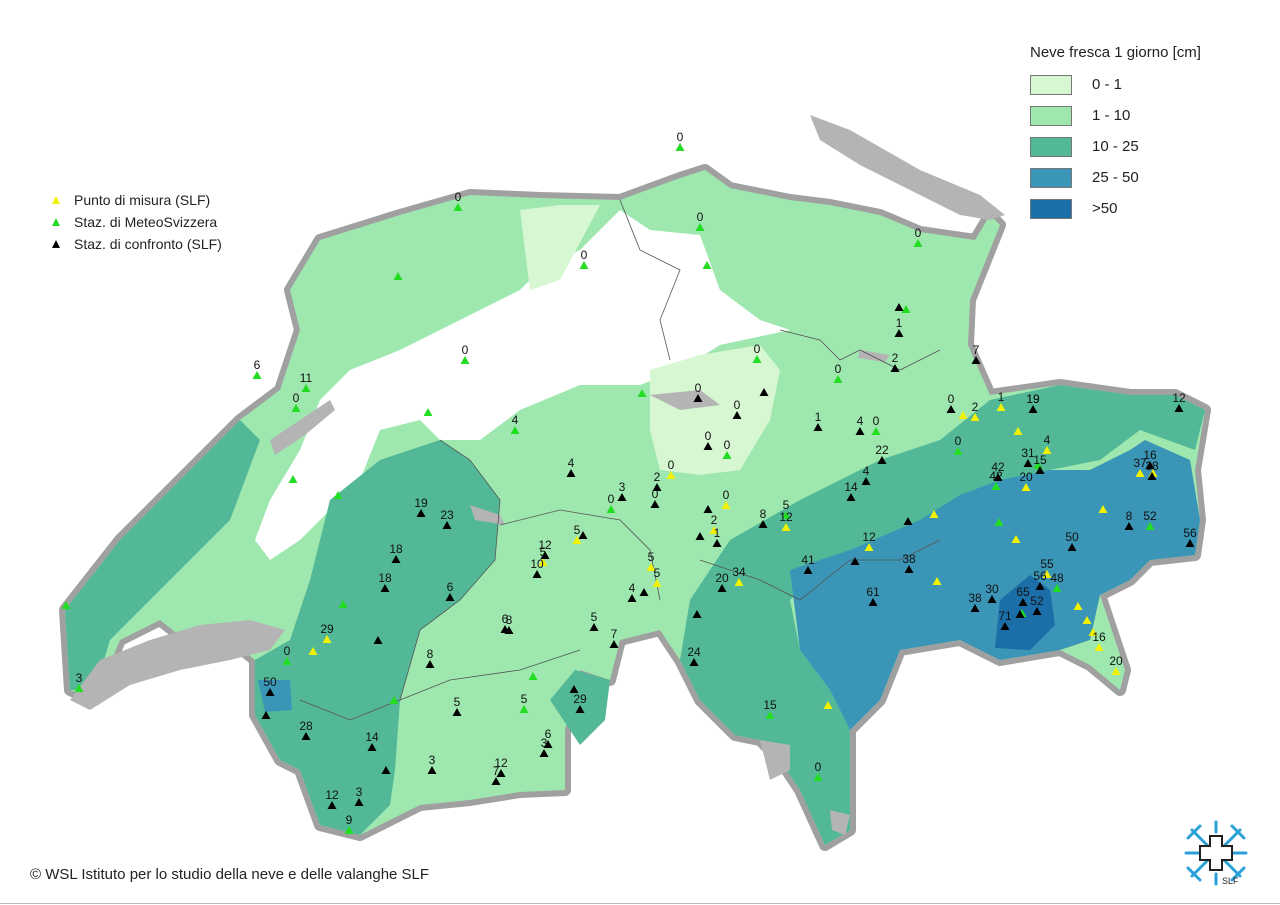 This screenshot has width=1280, height=905. Describe the element at coordinates (306, 378) in the screenshot. I see `station-value-label: 11` at that location.